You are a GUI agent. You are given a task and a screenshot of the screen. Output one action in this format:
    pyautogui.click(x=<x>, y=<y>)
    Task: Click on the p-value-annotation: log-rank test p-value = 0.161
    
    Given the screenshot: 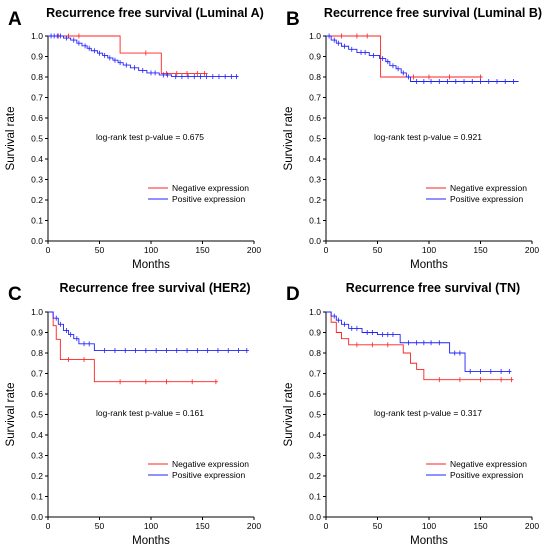 What is the action you would take?
    pyautogui.click(x=150, y=413)
    